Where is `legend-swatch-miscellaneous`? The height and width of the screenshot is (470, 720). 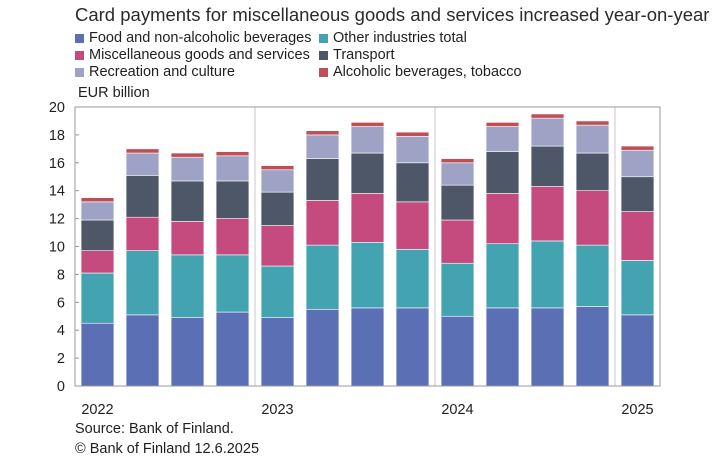
legend-swatch-miscellaneous is located at coordinates (79, 55).